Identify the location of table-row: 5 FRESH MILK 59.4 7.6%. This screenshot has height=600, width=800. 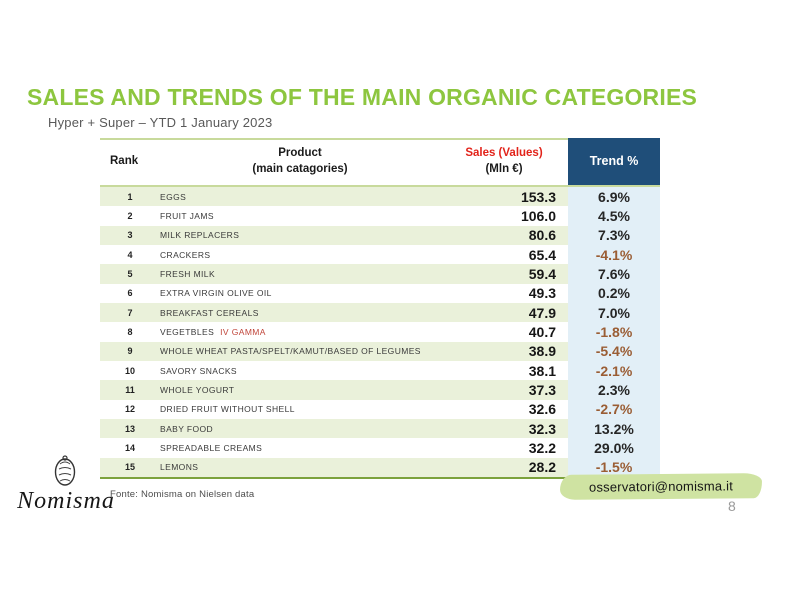
(380, 274).